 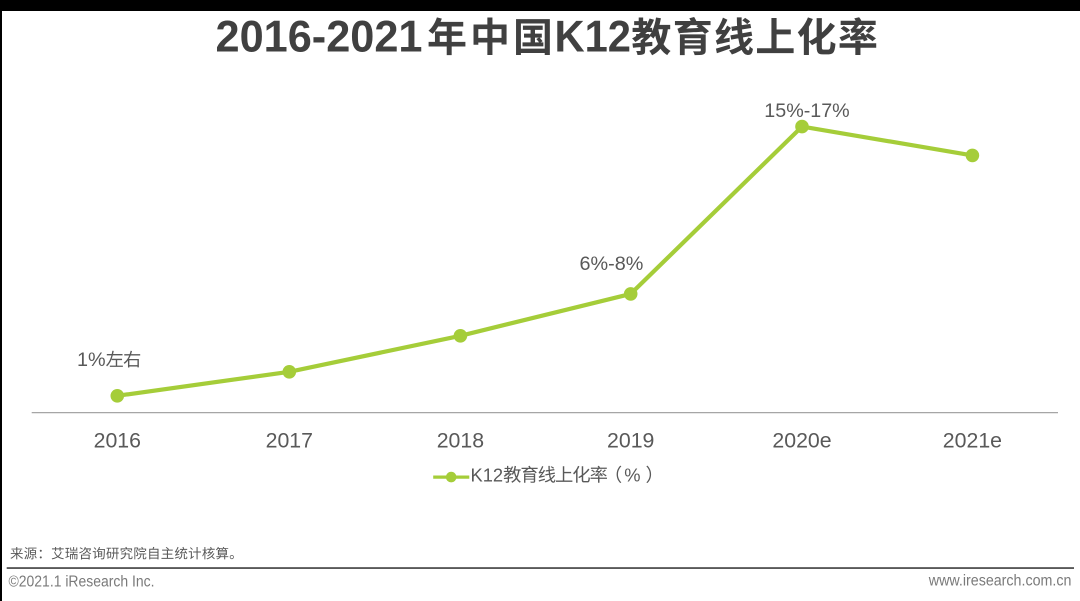 What do you see at coordinates (806, 111) in the screenshot?
I see `svg-text: 15%-17%` at bounding box center [806, 111].